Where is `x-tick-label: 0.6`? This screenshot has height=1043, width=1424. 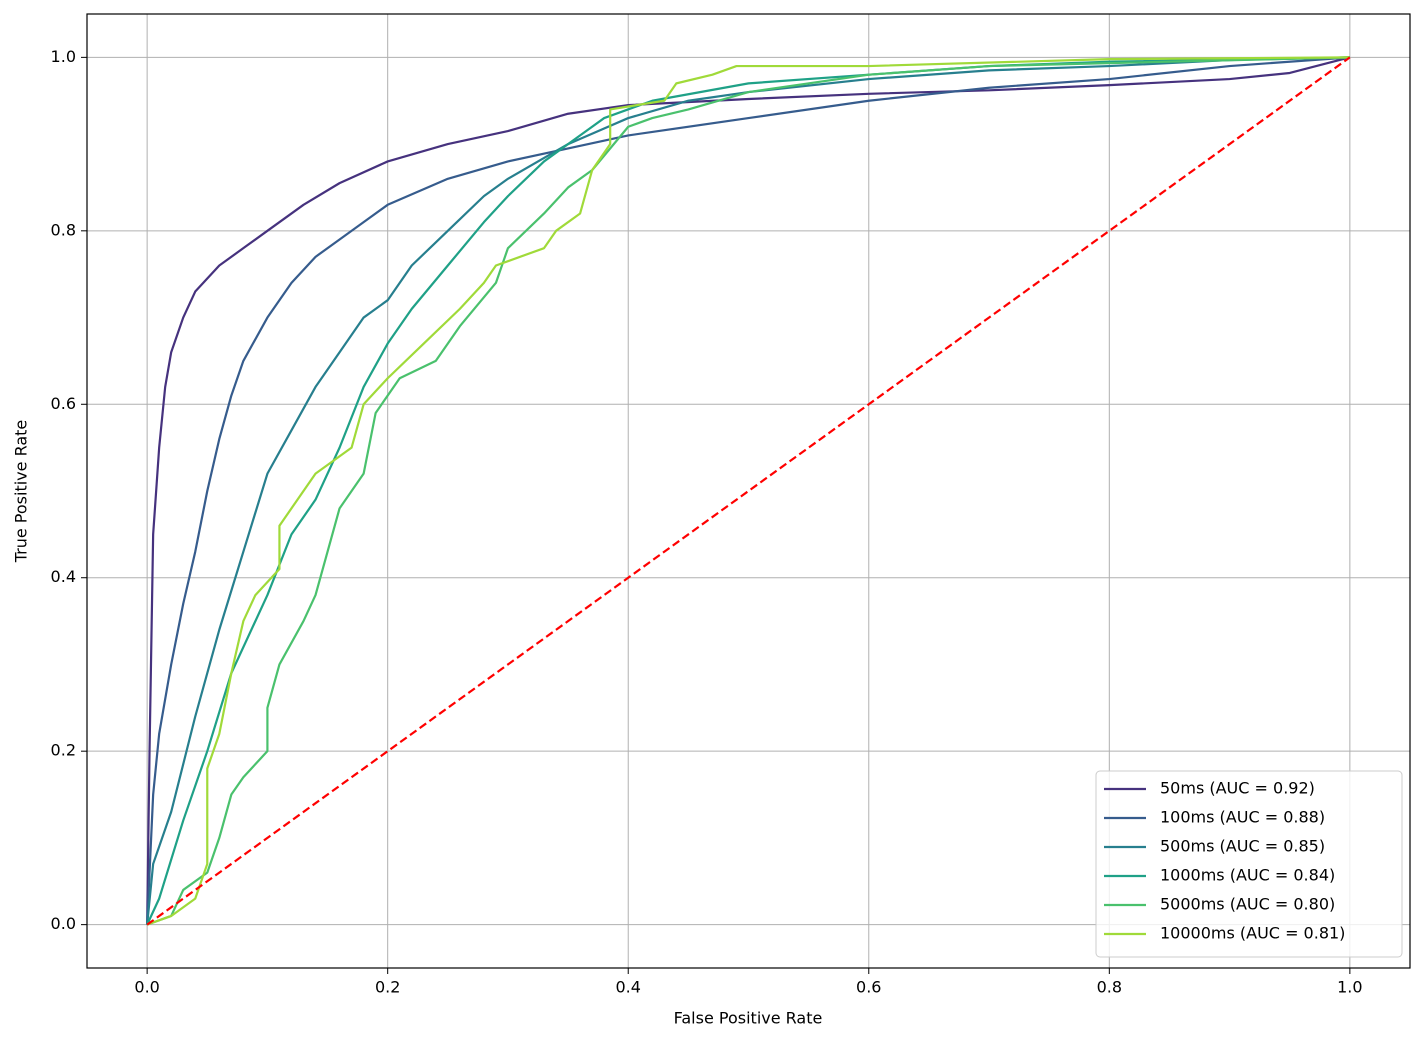
x-tick-label: 0.6 is located at coordinates (868, 987).